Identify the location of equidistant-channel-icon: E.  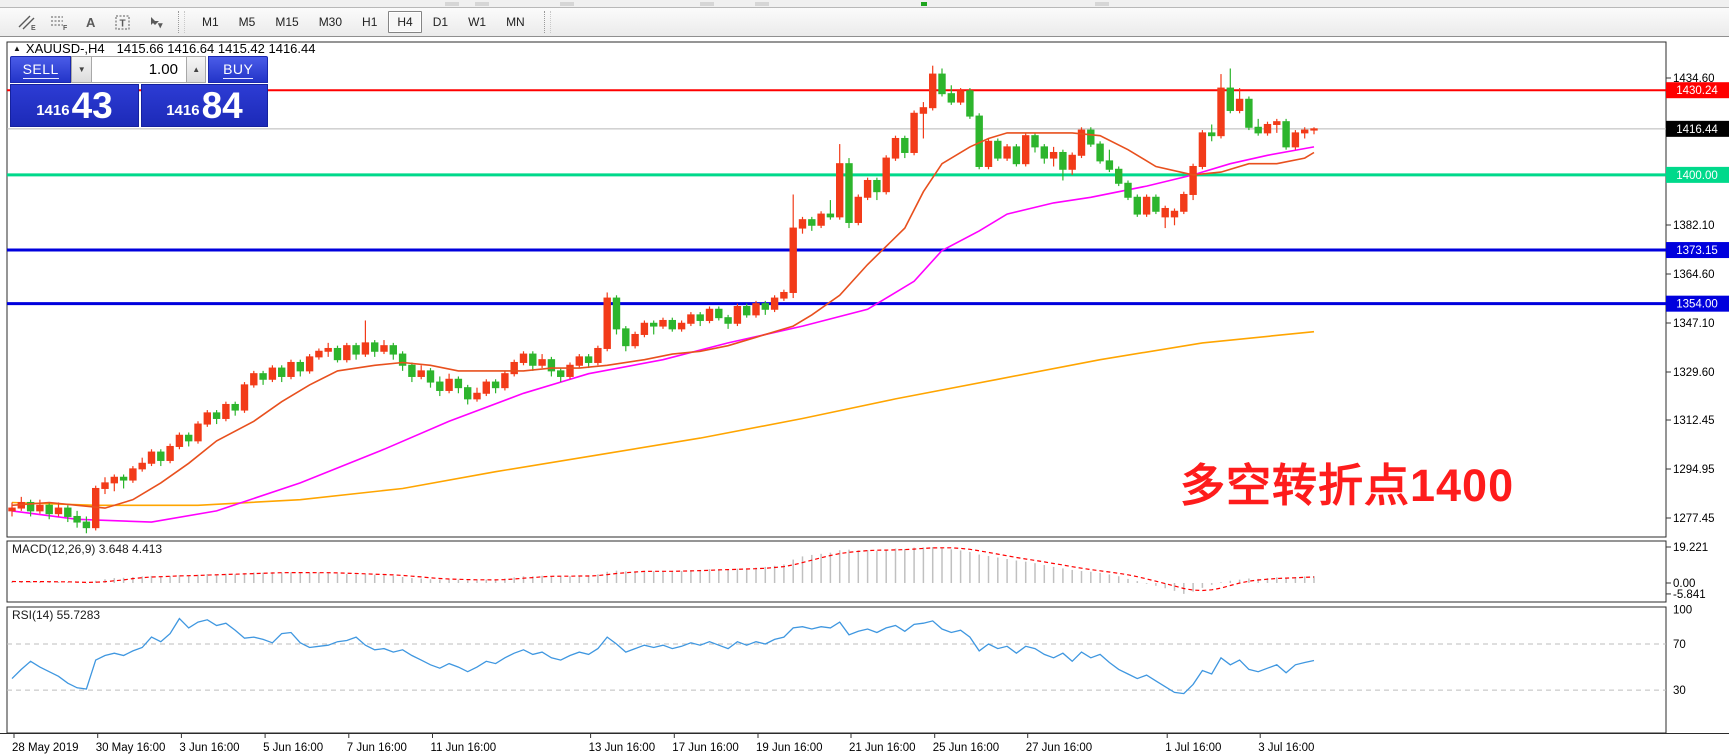
(27, 22).